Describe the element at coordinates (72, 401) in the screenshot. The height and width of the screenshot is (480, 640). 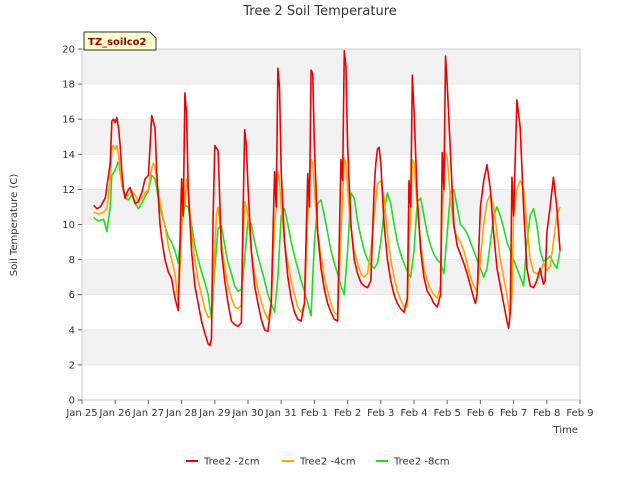
I see `y-tick-label: 0` at that location.